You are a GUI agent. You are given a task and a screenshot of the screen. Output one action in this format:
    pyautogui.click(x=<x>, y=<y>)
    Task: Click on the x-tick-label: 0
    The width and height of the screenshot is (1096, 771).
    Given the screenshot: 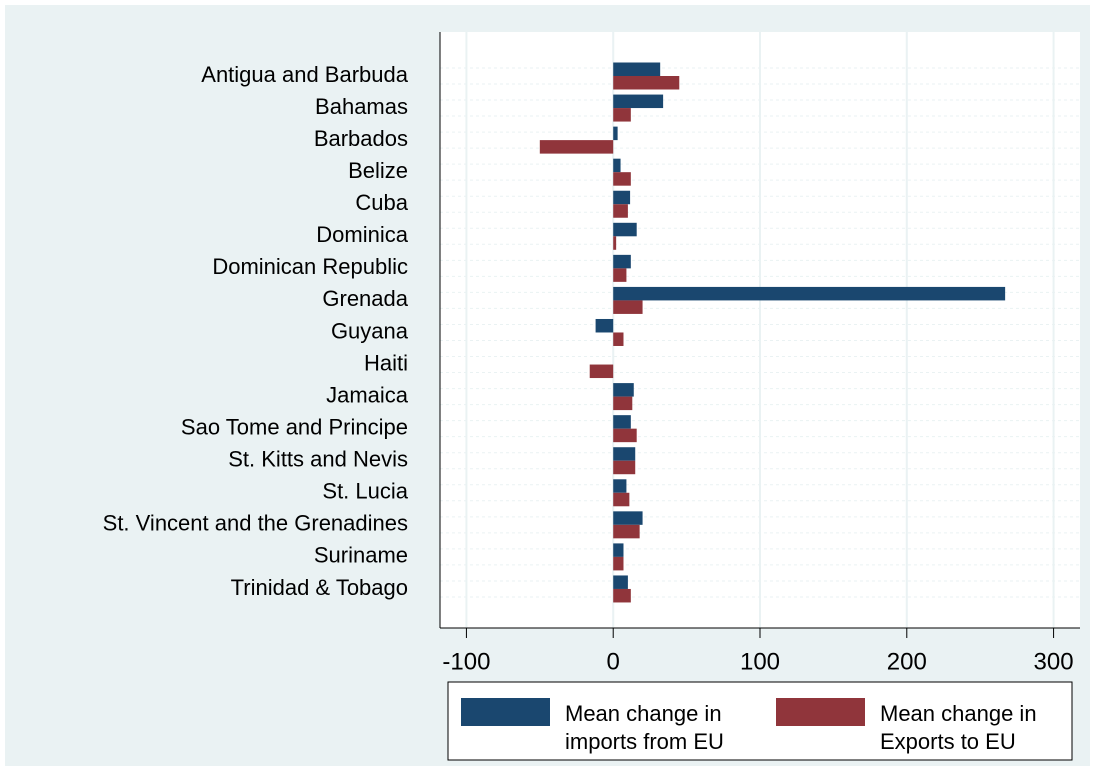 What is the action you would take?
    pyautogui.click(x=613, y=661)
    